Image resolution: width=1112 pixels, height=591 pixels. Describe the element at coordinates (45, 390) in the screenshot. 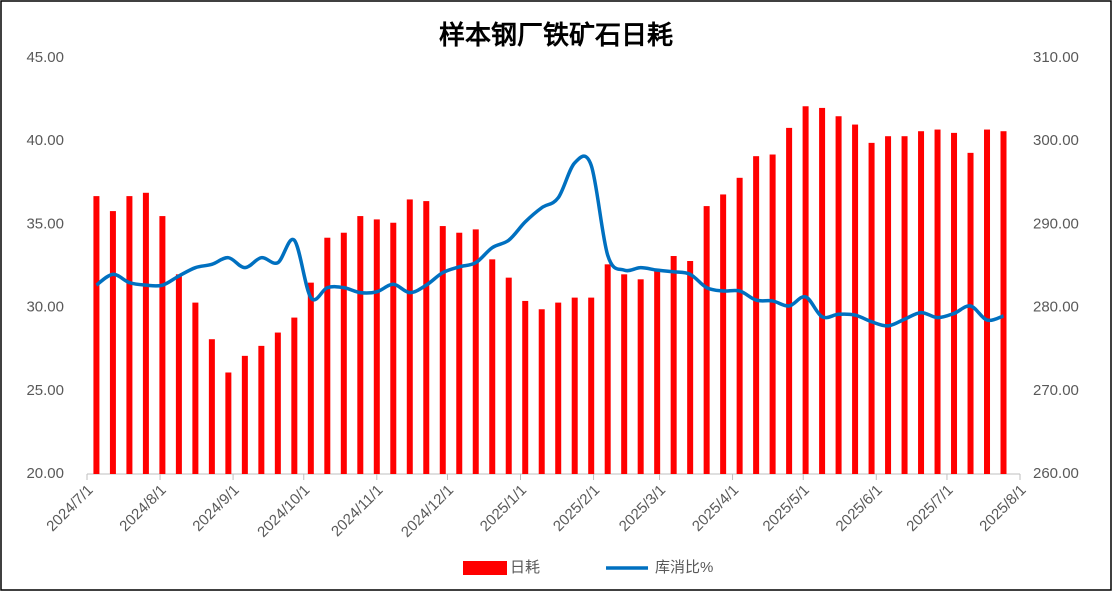

I see `y-tick-label: 25.00` at that location.